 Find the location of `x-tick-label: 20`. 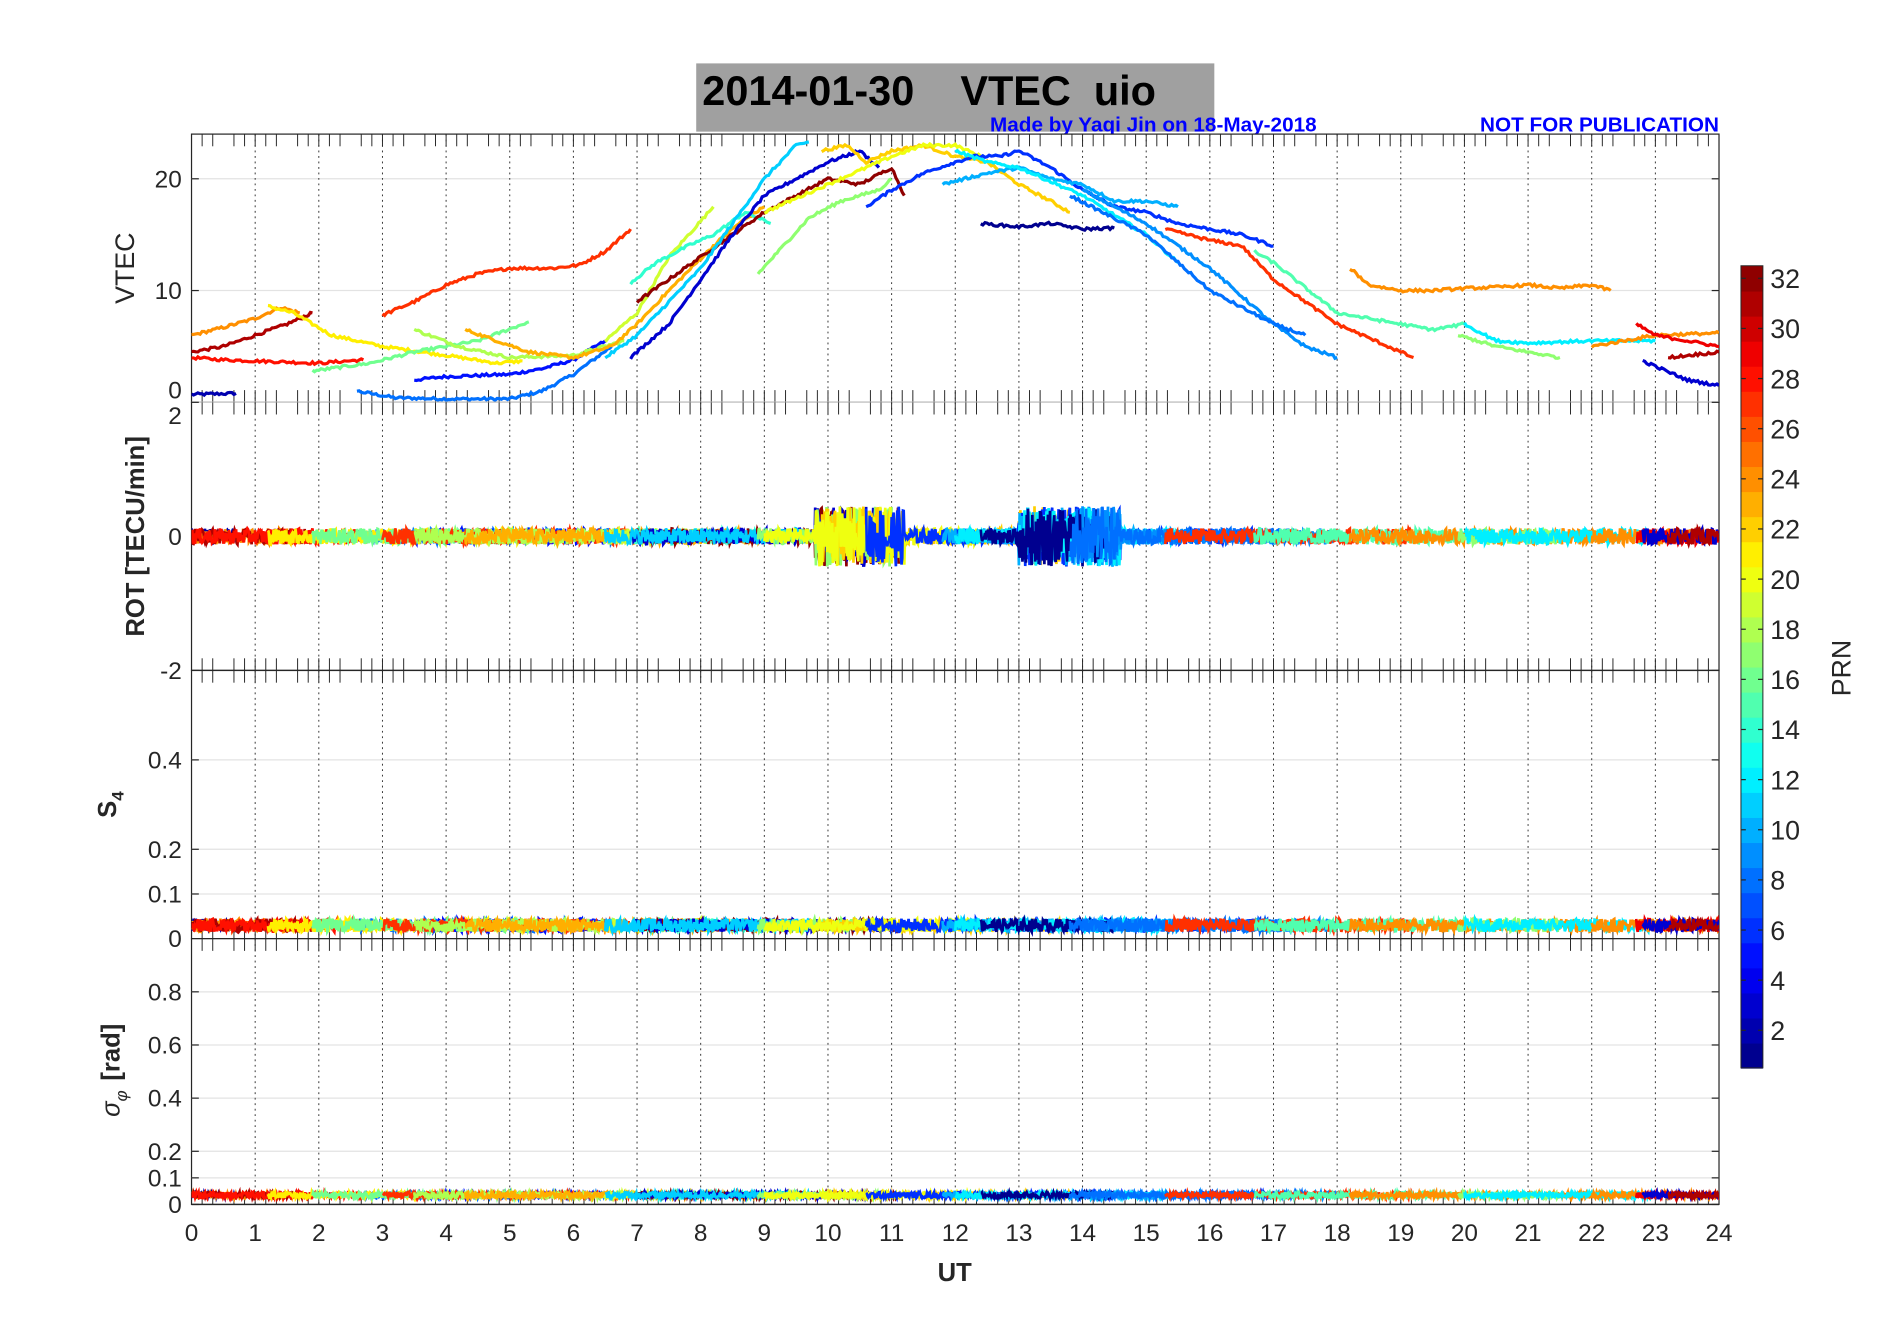

x-tick-label: 20 is located at coordinates (1464, 1233).